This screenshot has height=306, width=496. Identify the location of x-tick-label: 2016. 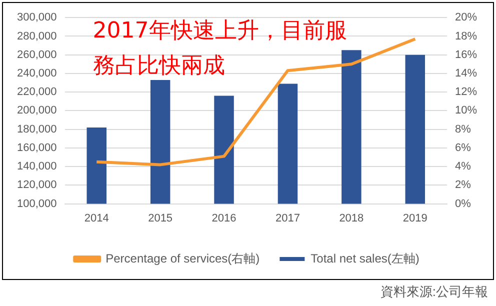
(224, 218).